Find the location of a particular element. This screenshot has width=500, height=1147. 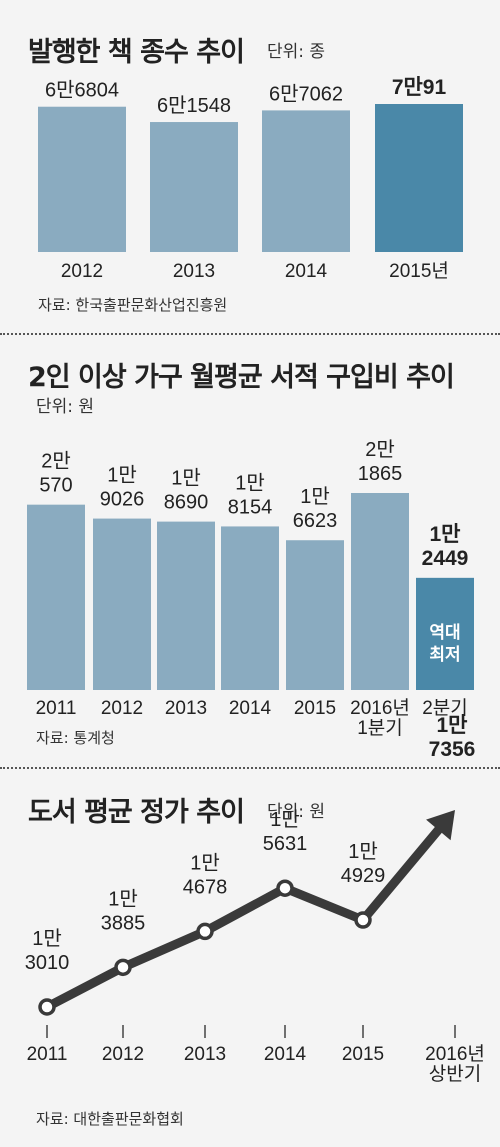

chart2-value-label-5: 2만 1865 is located at coordinates (380, 461).